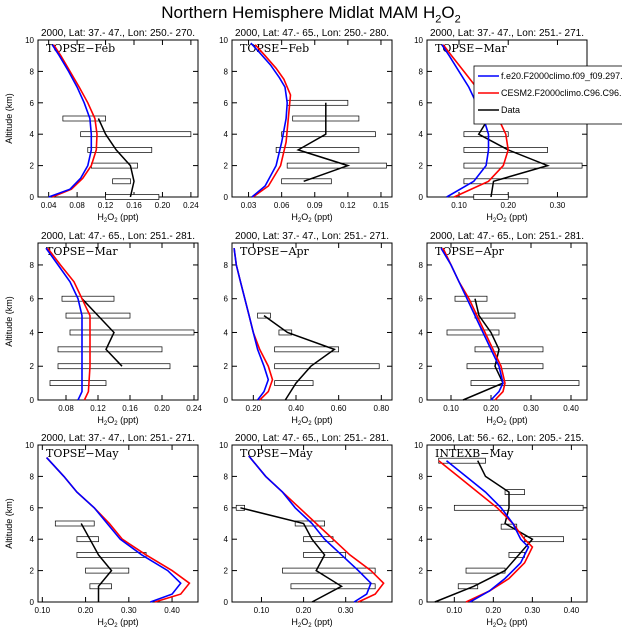 This screenshot has width=622, height=640. Describe the element at coordinates (311, 14) in the screenshot. I see `figure-title: Northern Hemisphere Midlat MAM H2O2` at that location.